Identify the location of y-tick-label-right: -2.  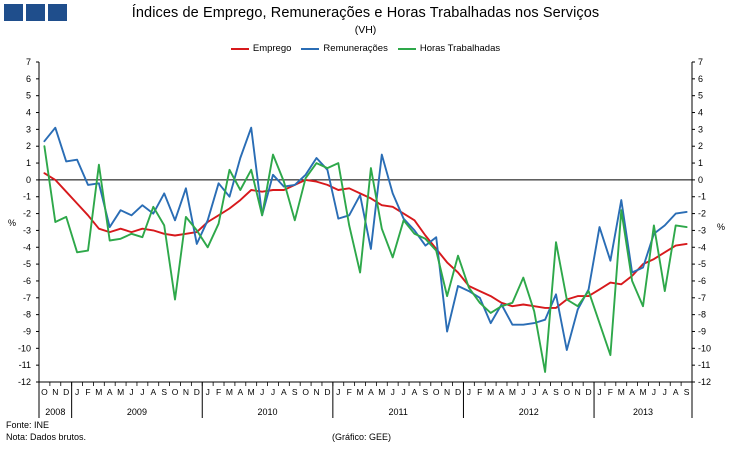
(702, 214).